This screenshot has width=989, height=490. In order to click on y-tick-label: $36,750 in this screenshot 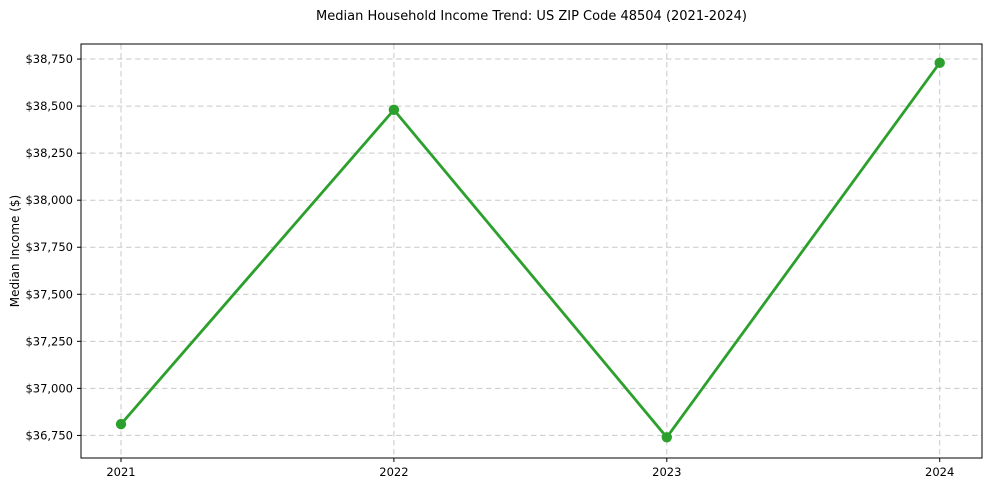, I will do `click(49, 435)`.